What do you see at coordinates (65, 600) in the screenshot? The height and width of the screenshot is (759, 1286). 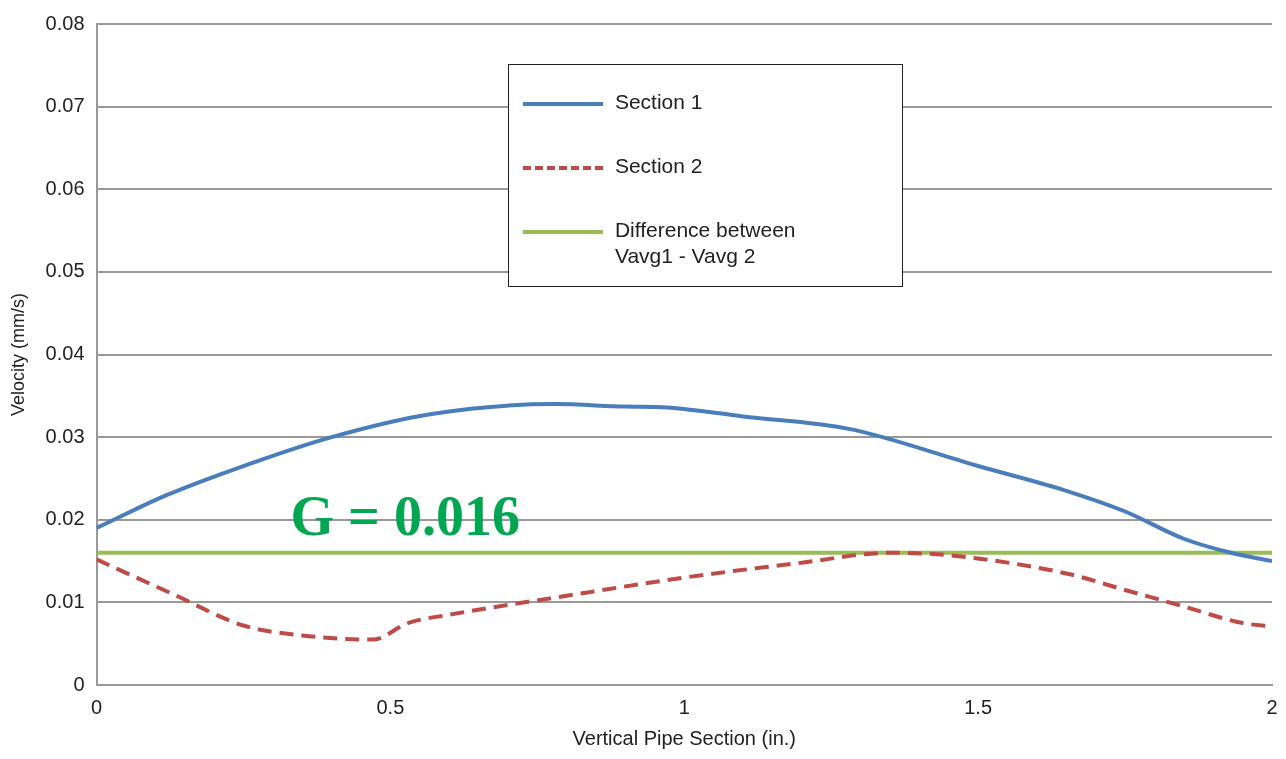 I see `y-tick-label: 0.01` at bounding box center [65, 600].